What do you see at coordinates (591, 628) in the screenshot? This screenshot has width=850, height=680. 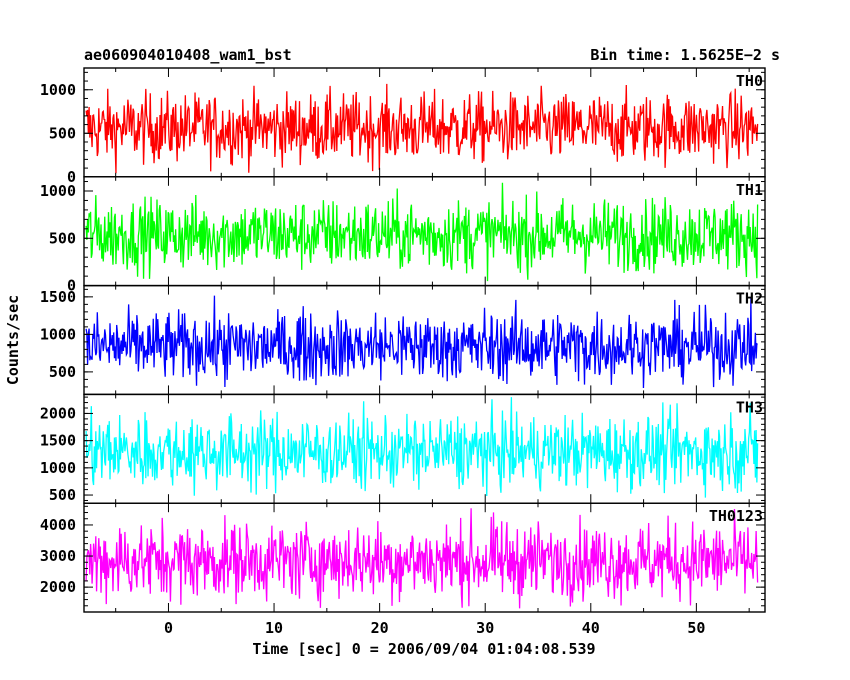 I see `x-tick-label: 40` at bounding box center [591, 628].